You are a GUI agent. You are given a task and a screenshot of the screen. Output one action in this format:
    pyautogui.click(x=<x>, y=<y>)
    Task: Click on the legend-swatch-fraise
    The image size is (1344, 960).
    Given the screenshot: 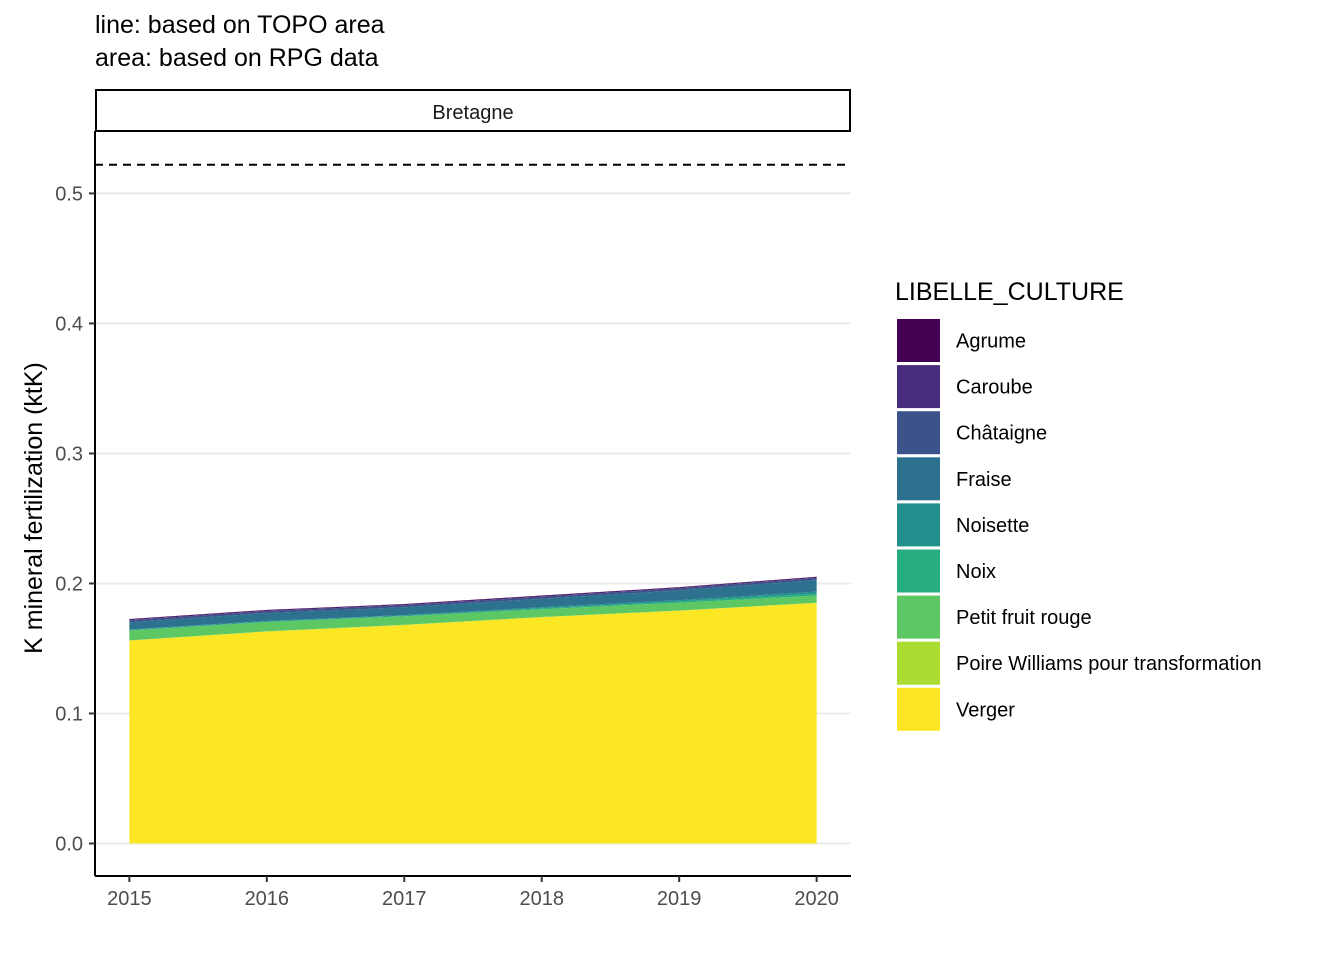 What is the action you would take?
    pyautogui.click(x=918, y=479)
    